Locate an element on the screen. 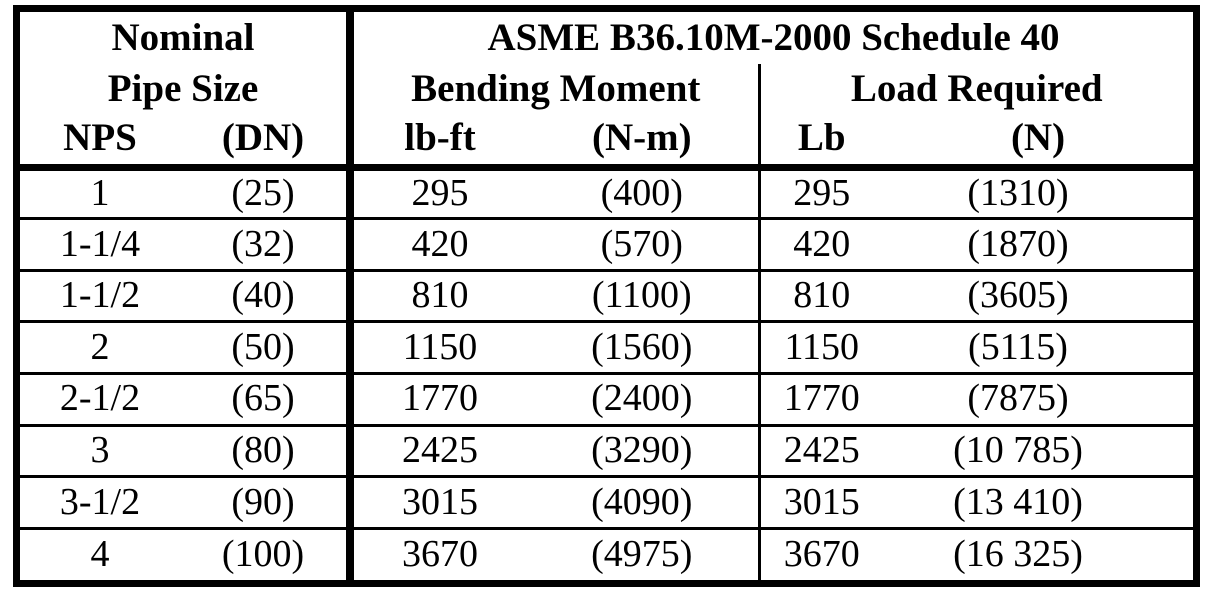  cell-load-n: (10 785) is located at coordinates (1038, 452).